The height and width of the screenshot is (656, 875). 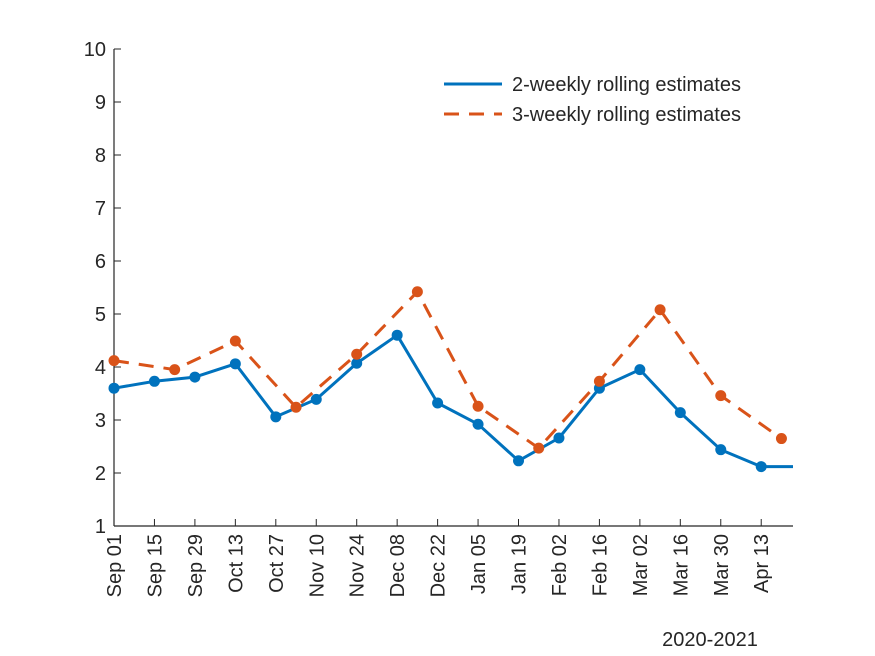 I want to click on y-tick-label: 2, so click(x=100, y=474).